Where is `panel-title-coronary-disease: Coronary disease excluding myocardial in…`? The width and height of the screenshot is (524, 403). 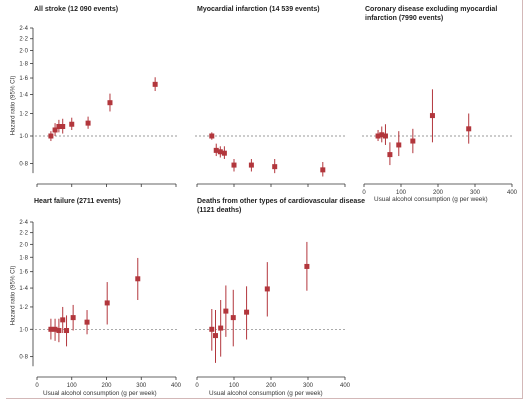
panel-title-coronary-disease: Coronary disease excluding myocardial in… is located at coordinates (431, 14).